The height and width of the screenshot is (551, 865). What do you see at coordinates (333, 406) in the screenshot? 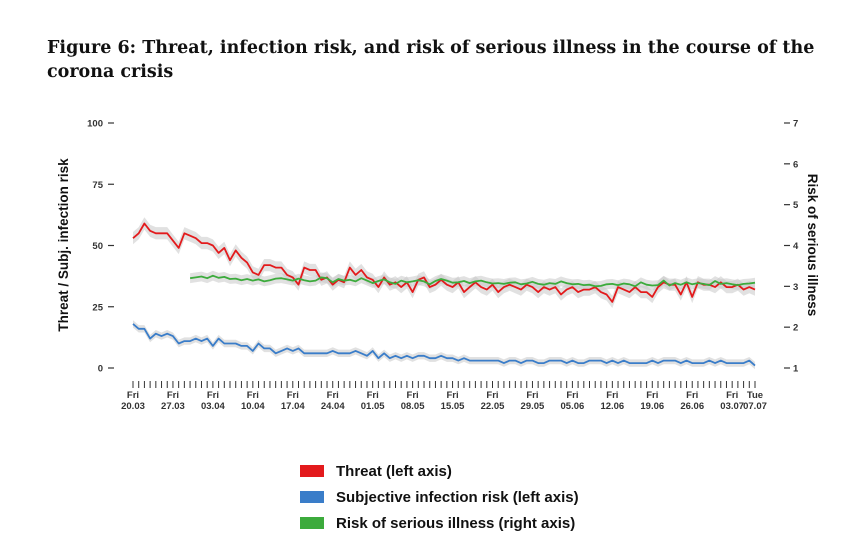
I see `x-tick-label-date: 24.04` at bounding box center [333, 406].